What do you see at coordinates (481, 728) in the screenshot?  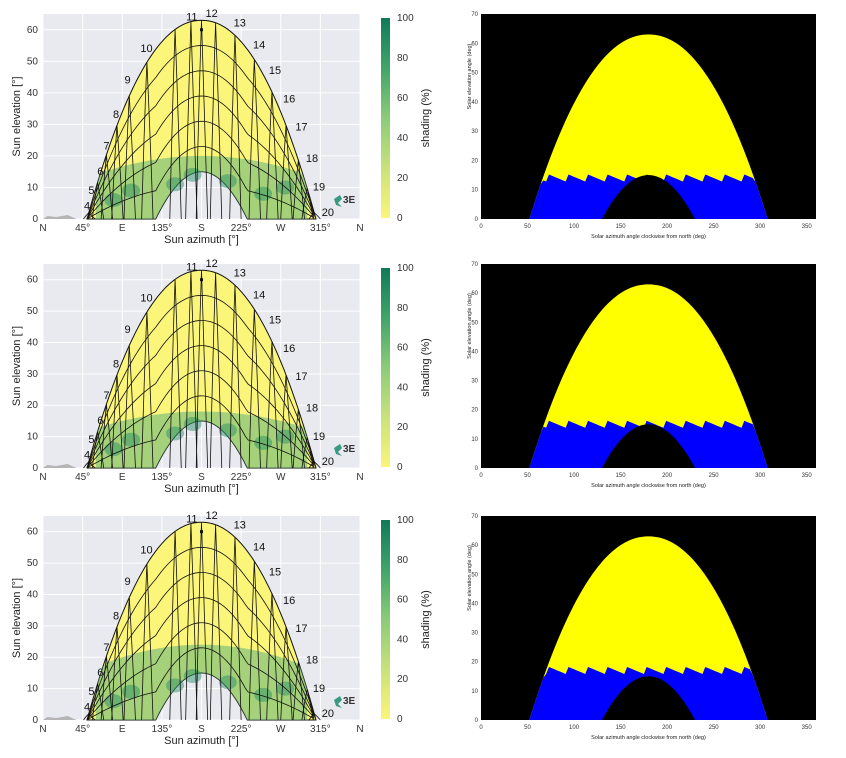 I see `x-tick-label: 0` at bounding box center [481, 728].